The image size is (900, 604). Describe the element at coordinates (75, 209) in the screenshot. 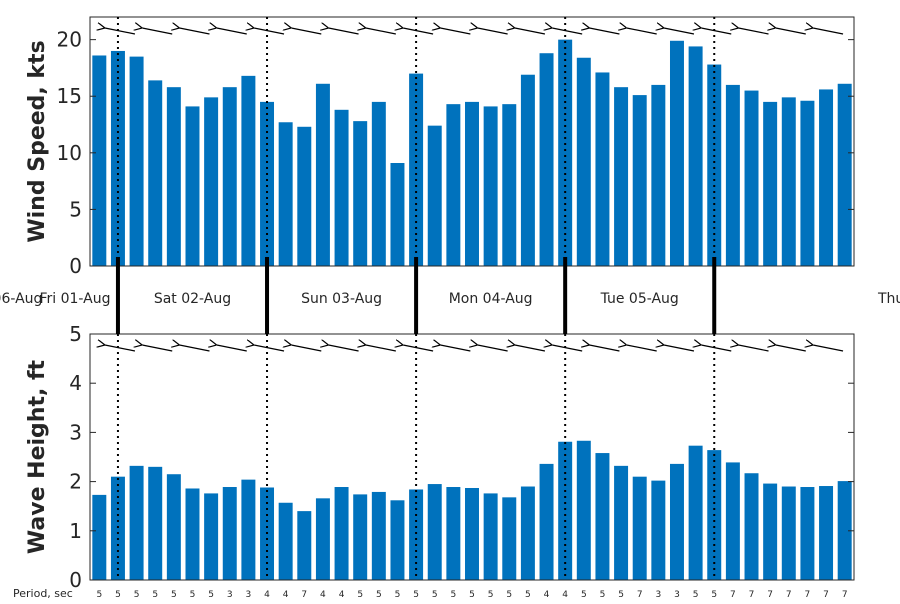

I see `wind-speed-ytick-label: 5` at that location.